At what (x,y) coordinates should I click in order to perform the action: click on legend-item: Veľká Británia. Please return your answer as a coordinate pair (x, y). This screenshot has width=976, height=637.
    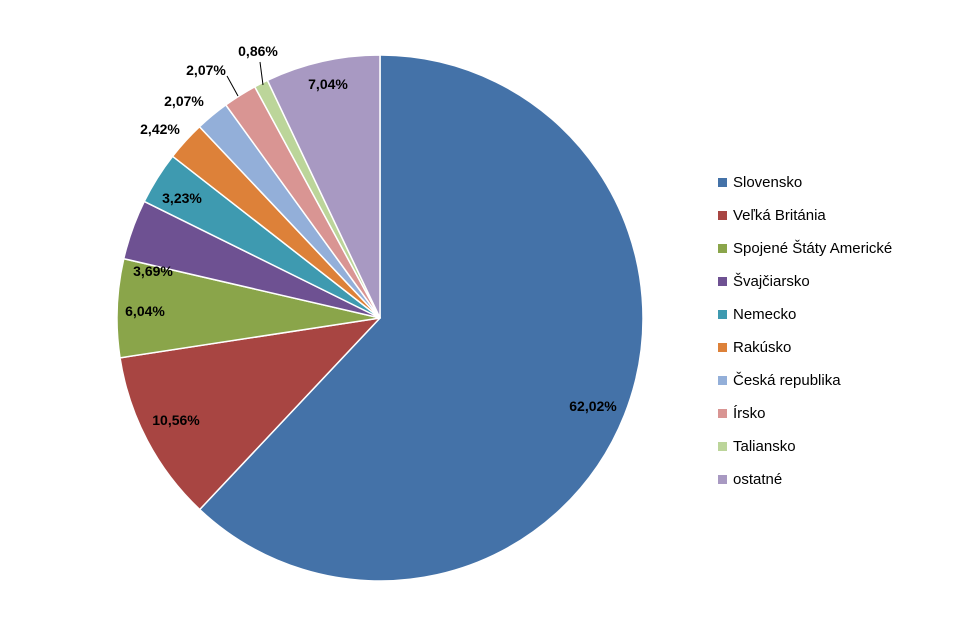
    Looking at the image, I should click on (805, 215).